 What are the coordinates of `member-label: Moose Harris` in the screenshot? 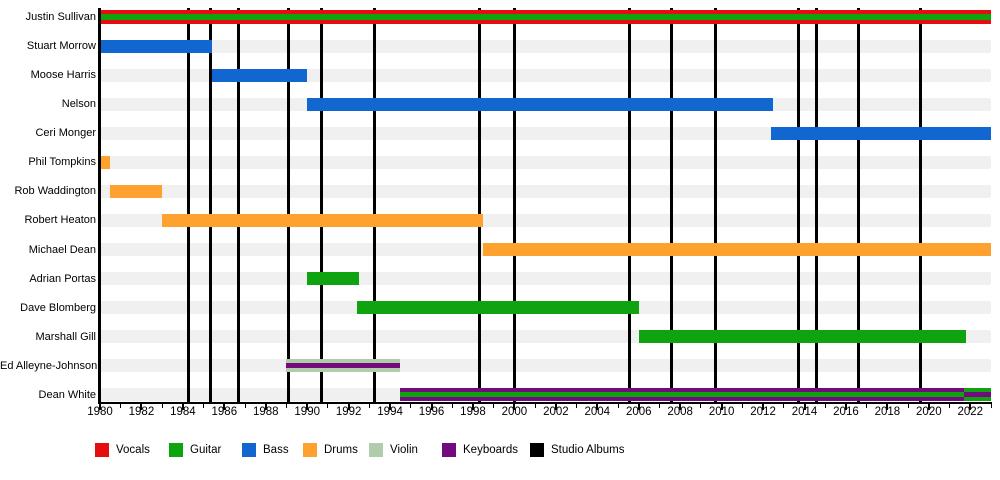 It's located at (63, 75).